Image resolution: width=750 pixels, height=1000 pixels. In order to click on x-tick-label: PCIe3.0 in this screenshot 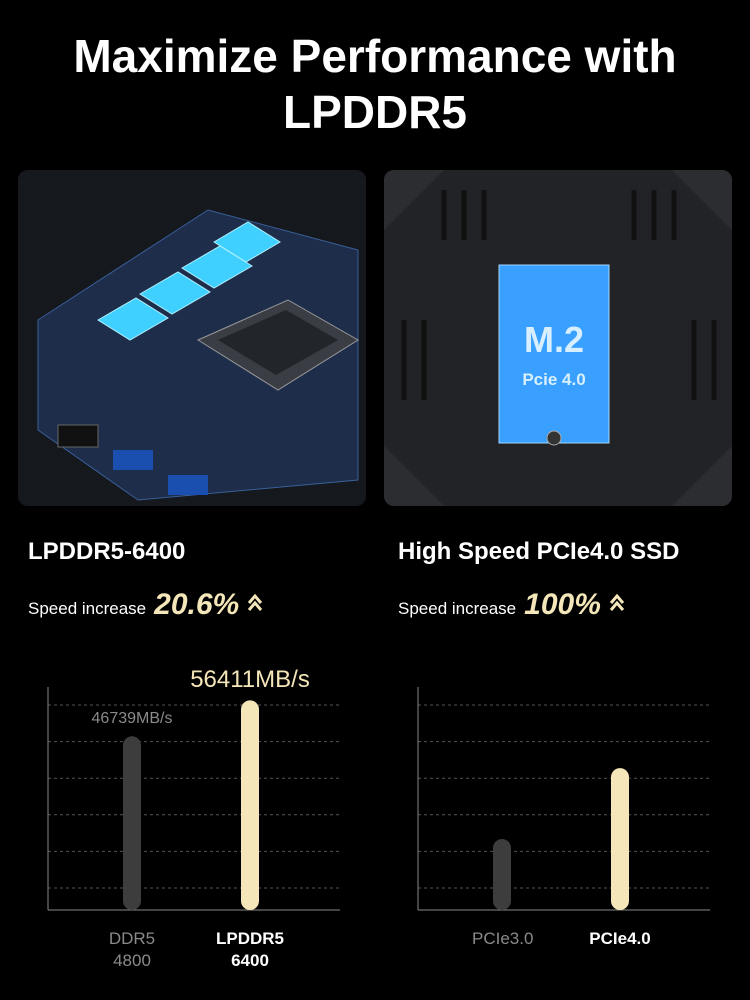, I will do `click(503, 938)`.